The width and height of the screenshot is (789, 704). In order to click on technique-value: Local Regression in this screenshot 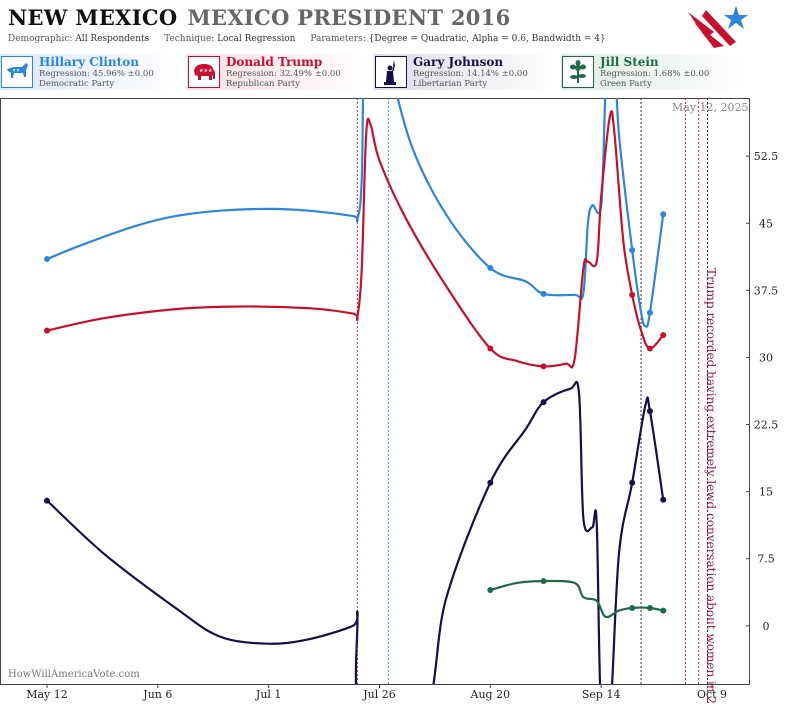, I will do `click(256, 39)`.